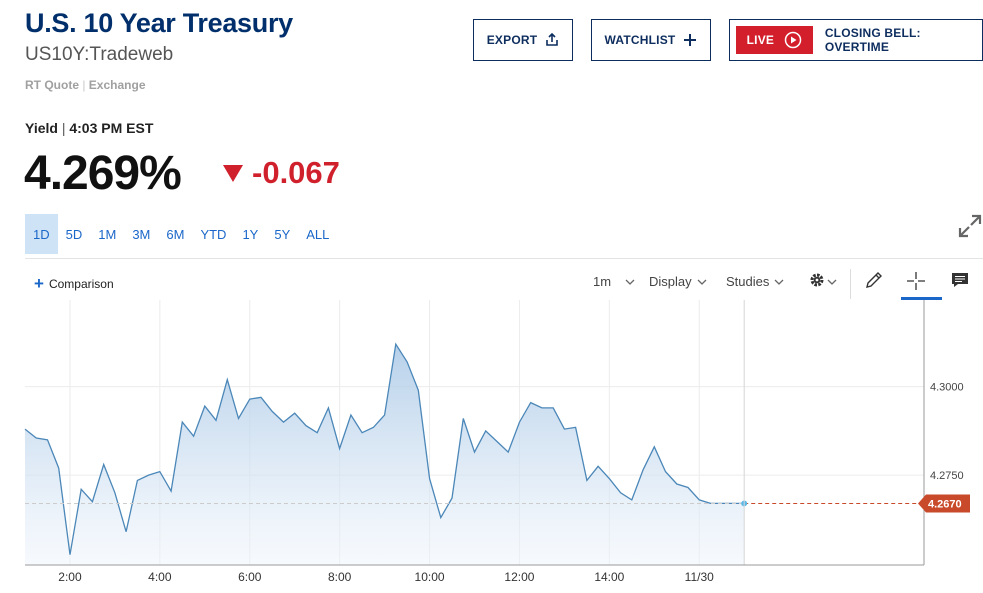 The height and width of the screenshot is (593, 983). Describe the element at coordinates (107, 234) in the screenshot. I see `range-1m: 1M` at that location.